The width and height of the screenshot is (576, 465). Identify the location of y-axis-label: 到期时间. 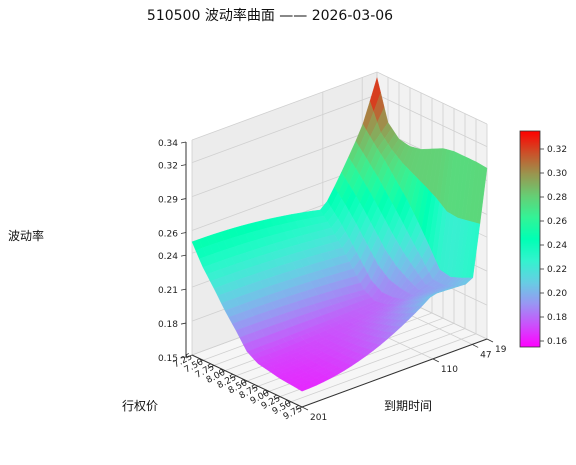
(408, 406).